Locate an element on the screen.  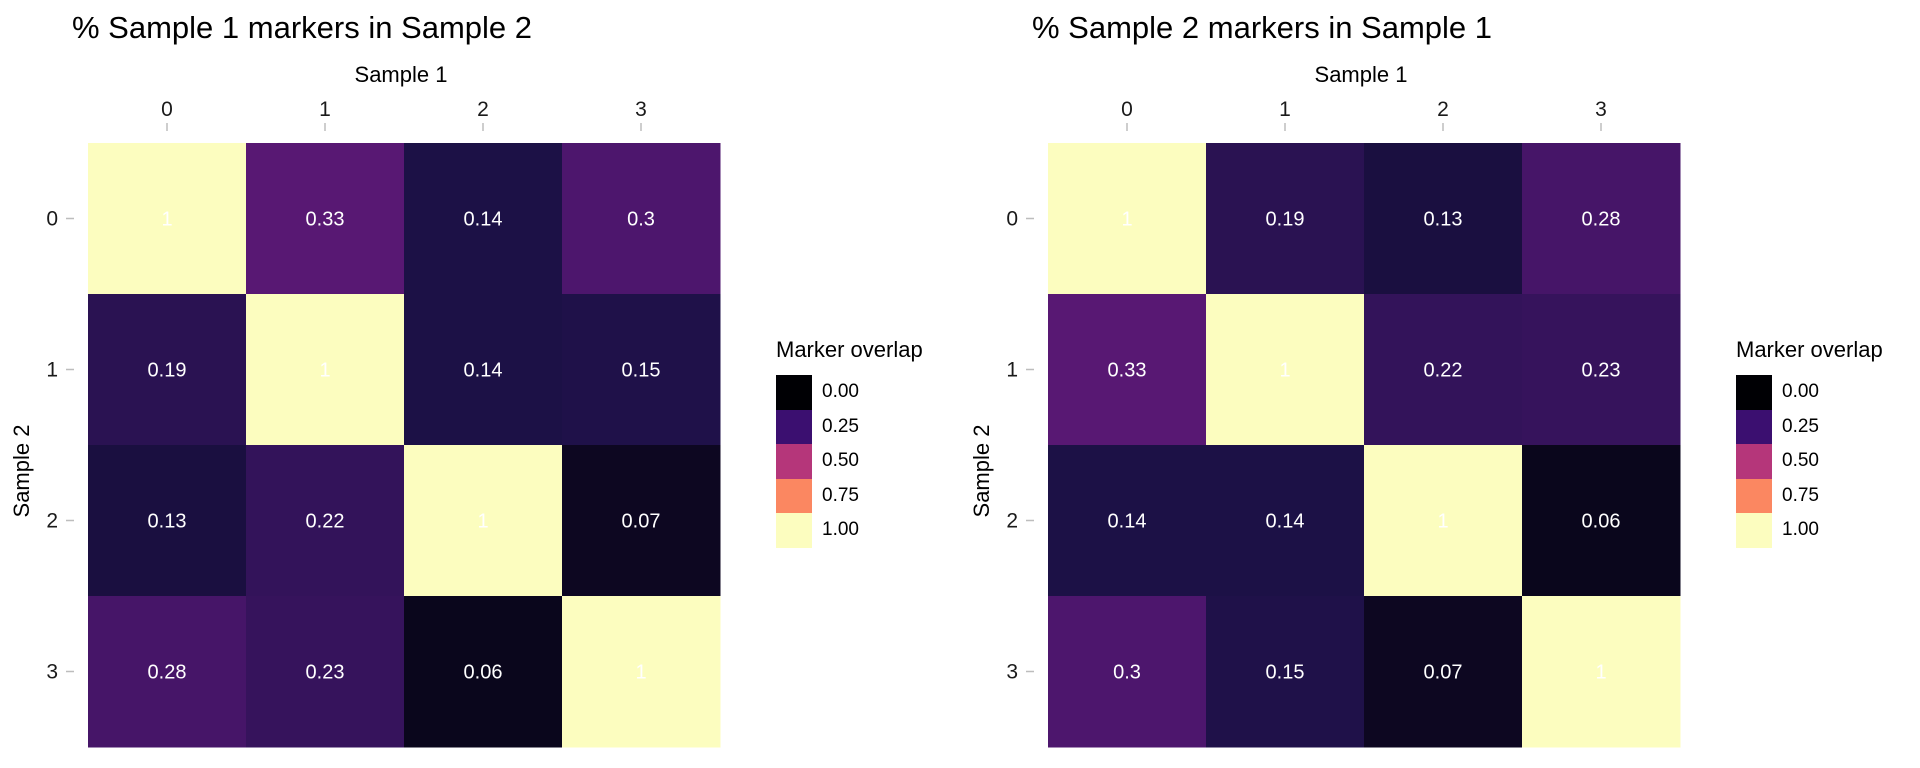
chart-title: % Sample 1 markers in Sample 2 is located at coordinates (302, 27).